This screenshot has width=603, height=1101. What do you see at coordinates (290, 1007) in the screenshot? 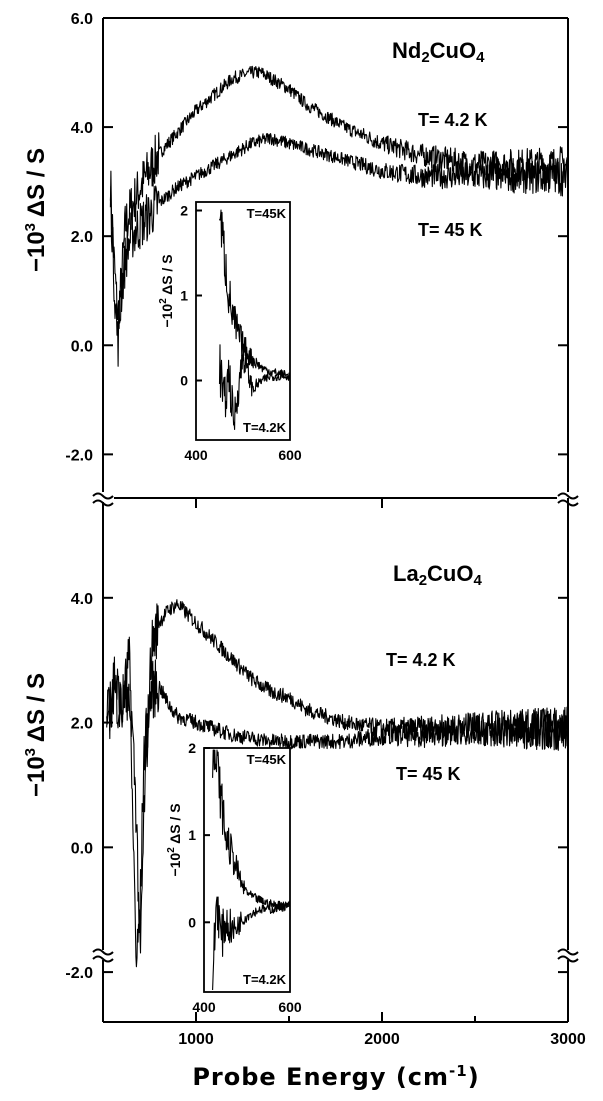
I see `bottom-inset-xtick-label-1: 600` at bounding box center [290, 1007].